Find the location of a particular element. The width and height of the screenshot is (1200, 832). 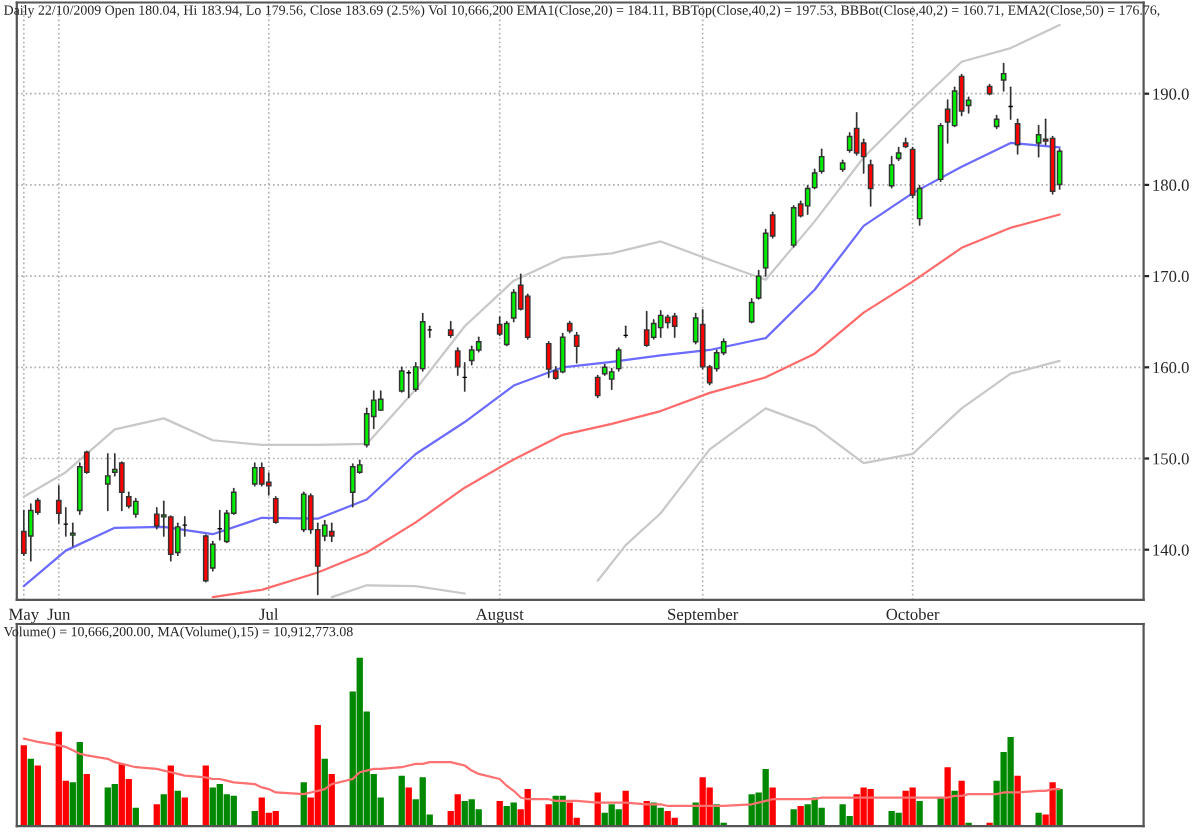

y-tick-label: 190.0 is located at coordinates (1171, 94).